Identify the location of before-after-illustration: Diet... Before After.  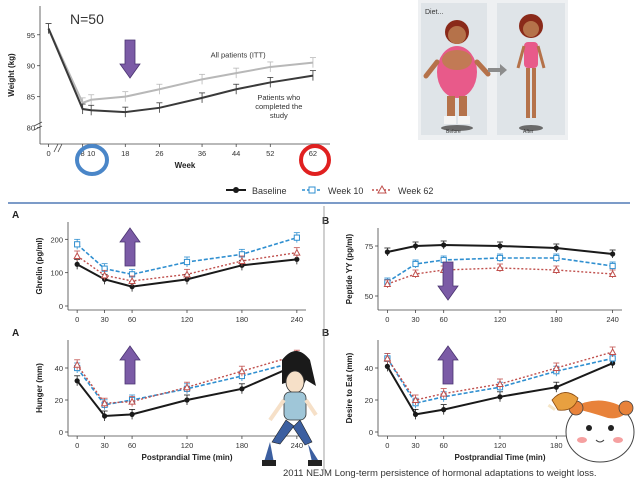
(493, 70).